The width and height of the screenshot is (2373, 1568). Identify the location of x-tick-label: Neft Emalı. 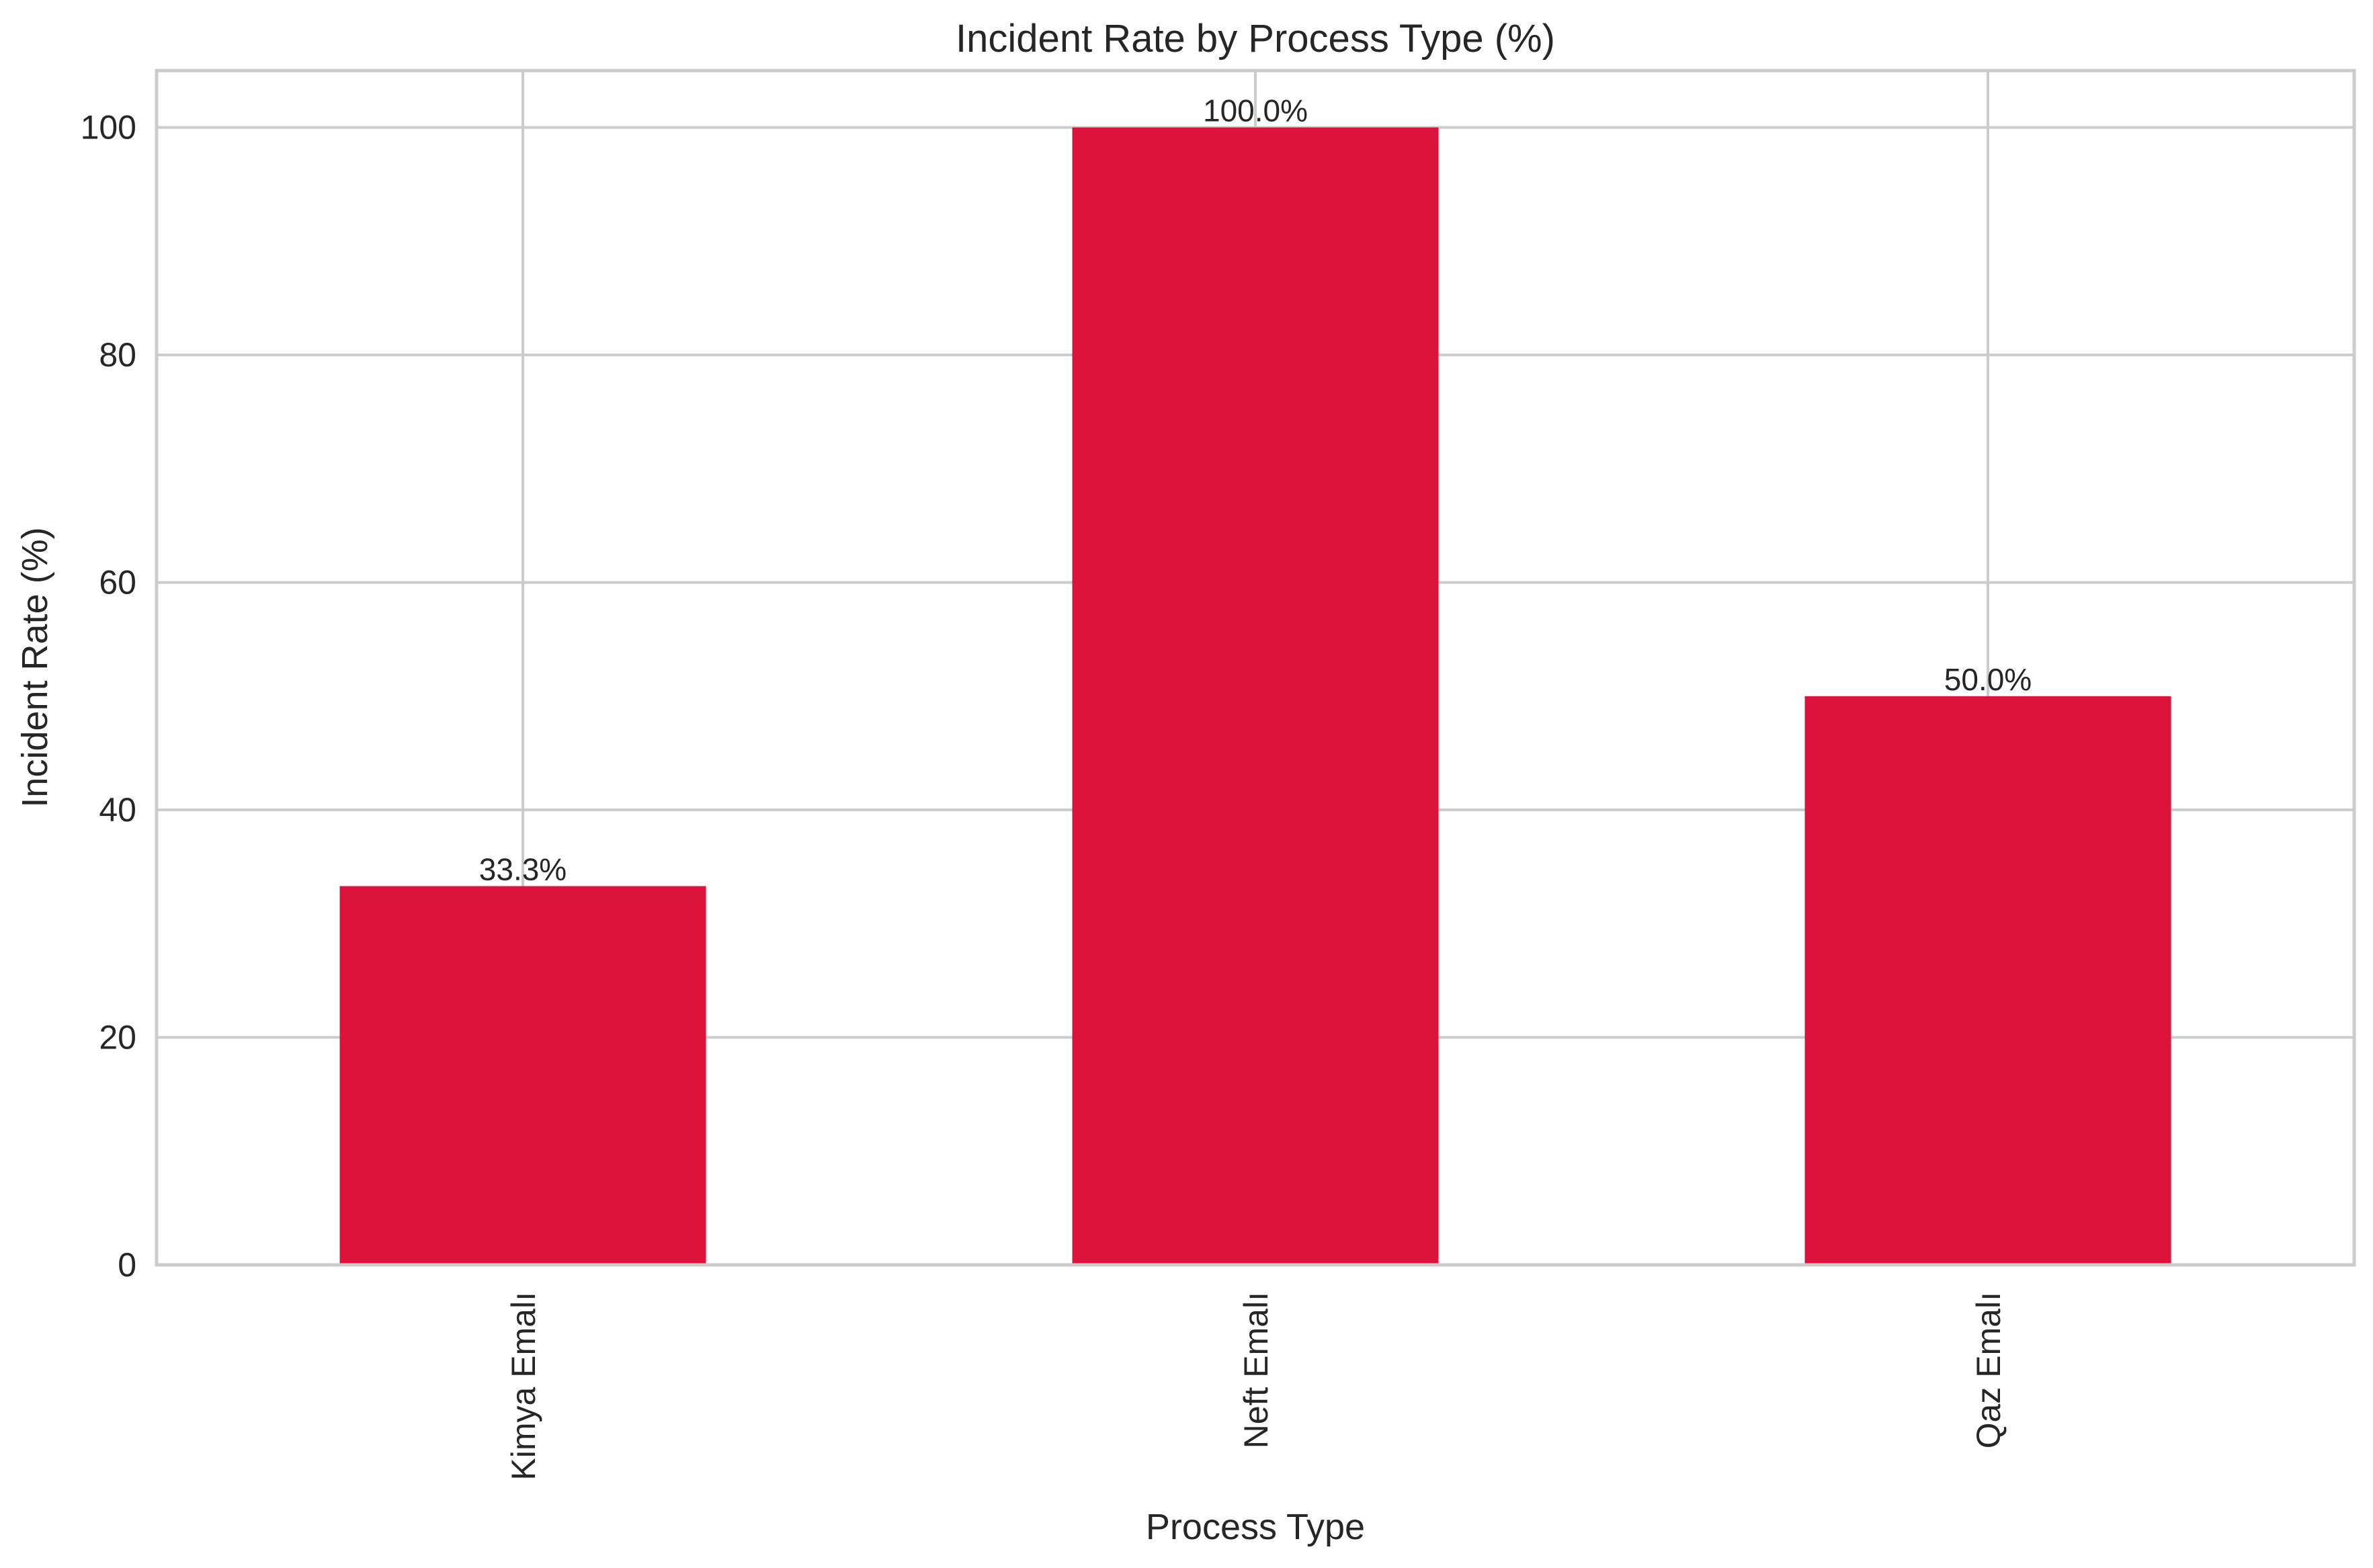
(1256, 1370).